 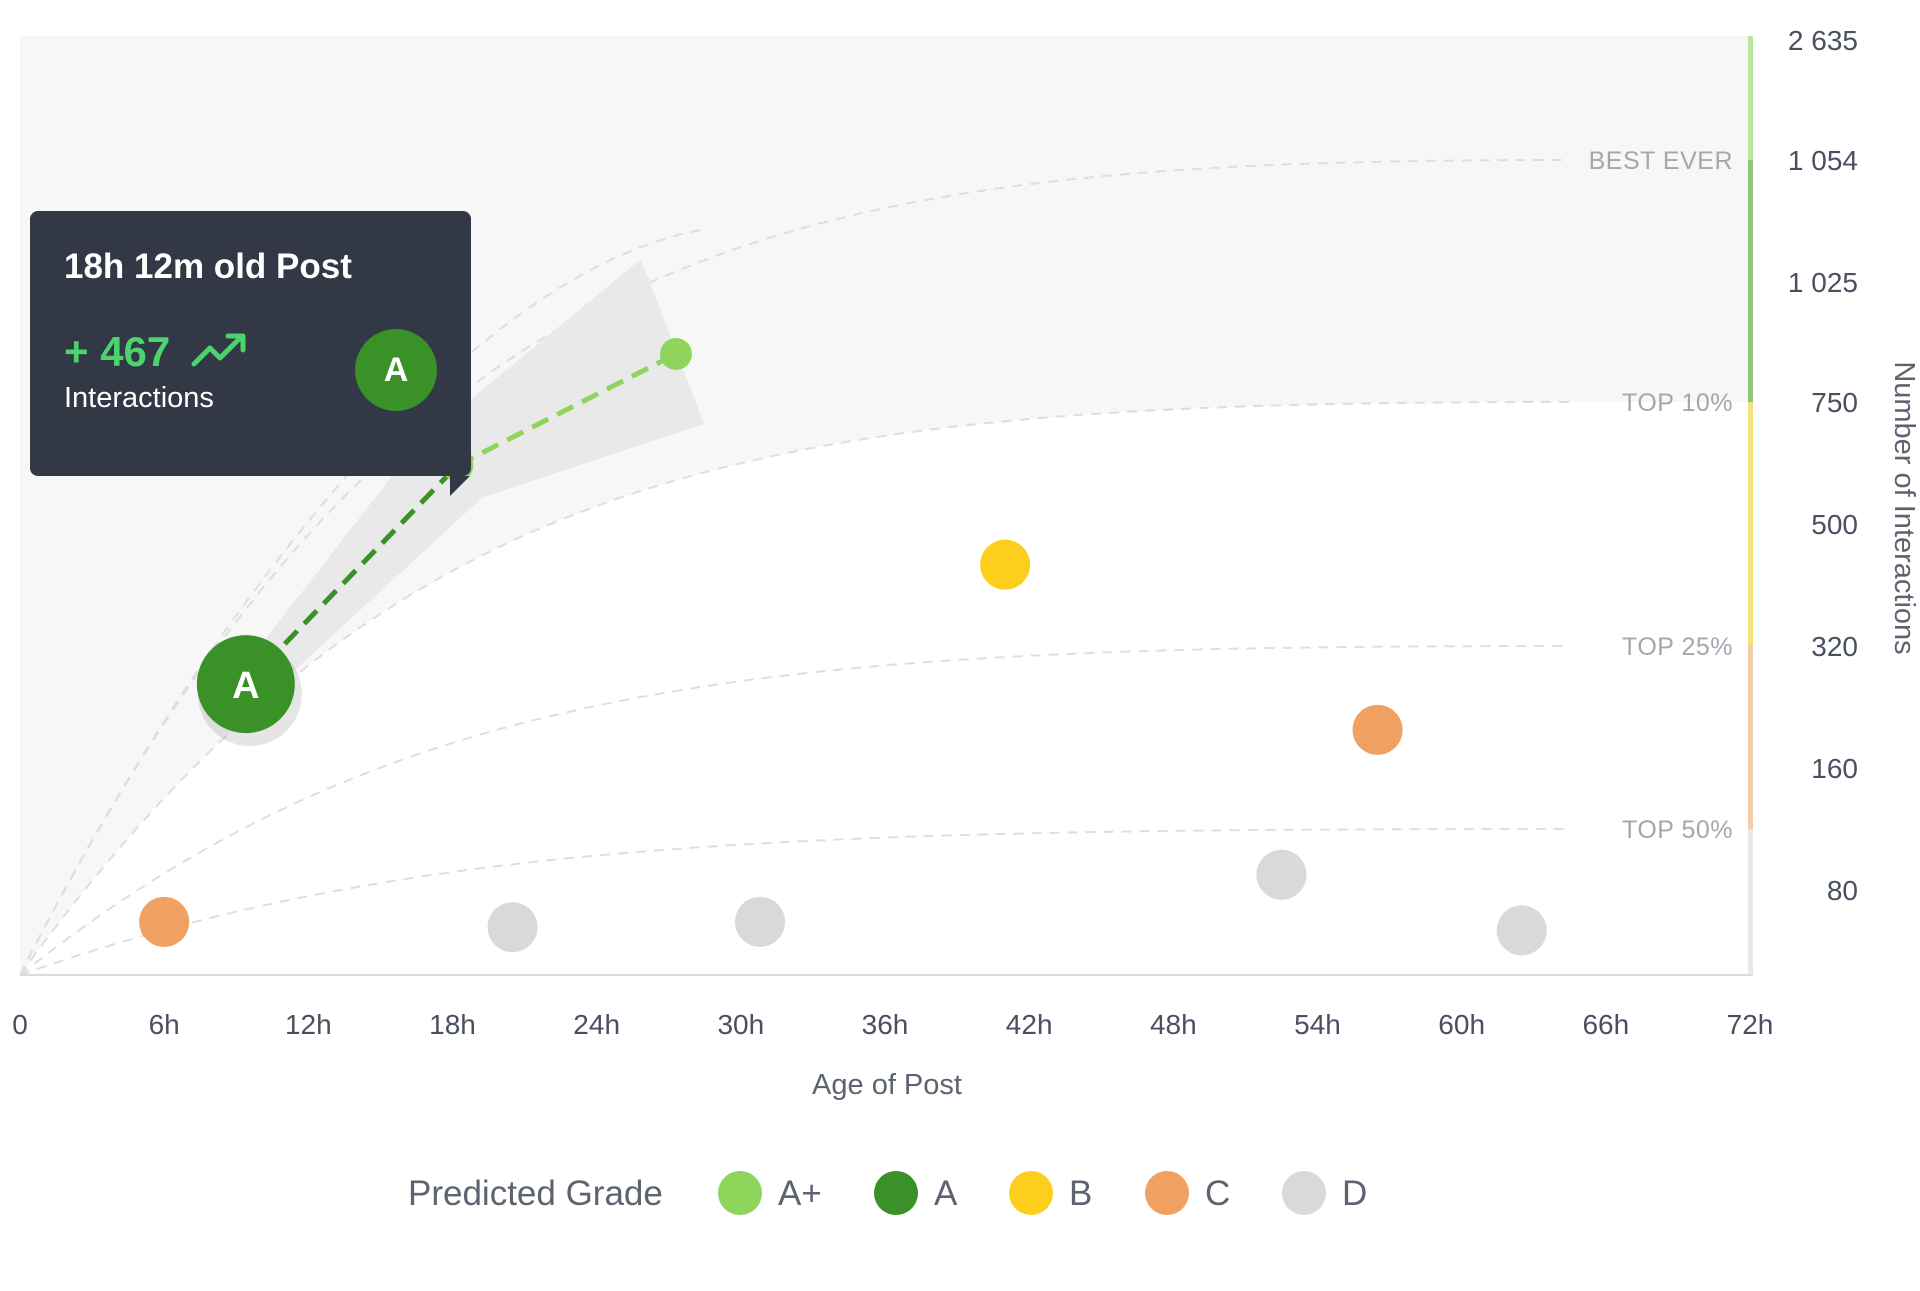 I want to click on trajectory-line, so click(x=352, y=574).